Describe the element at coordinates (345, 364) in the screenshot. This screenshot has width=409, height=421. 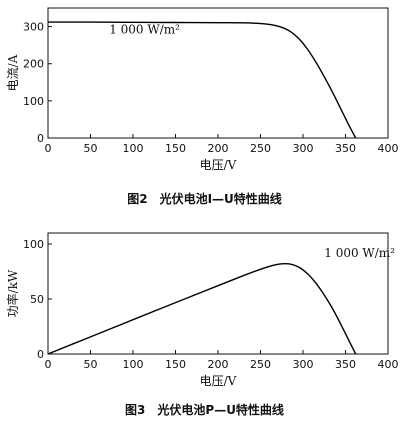
I see `pu-x-tick-label: 350` at that location.